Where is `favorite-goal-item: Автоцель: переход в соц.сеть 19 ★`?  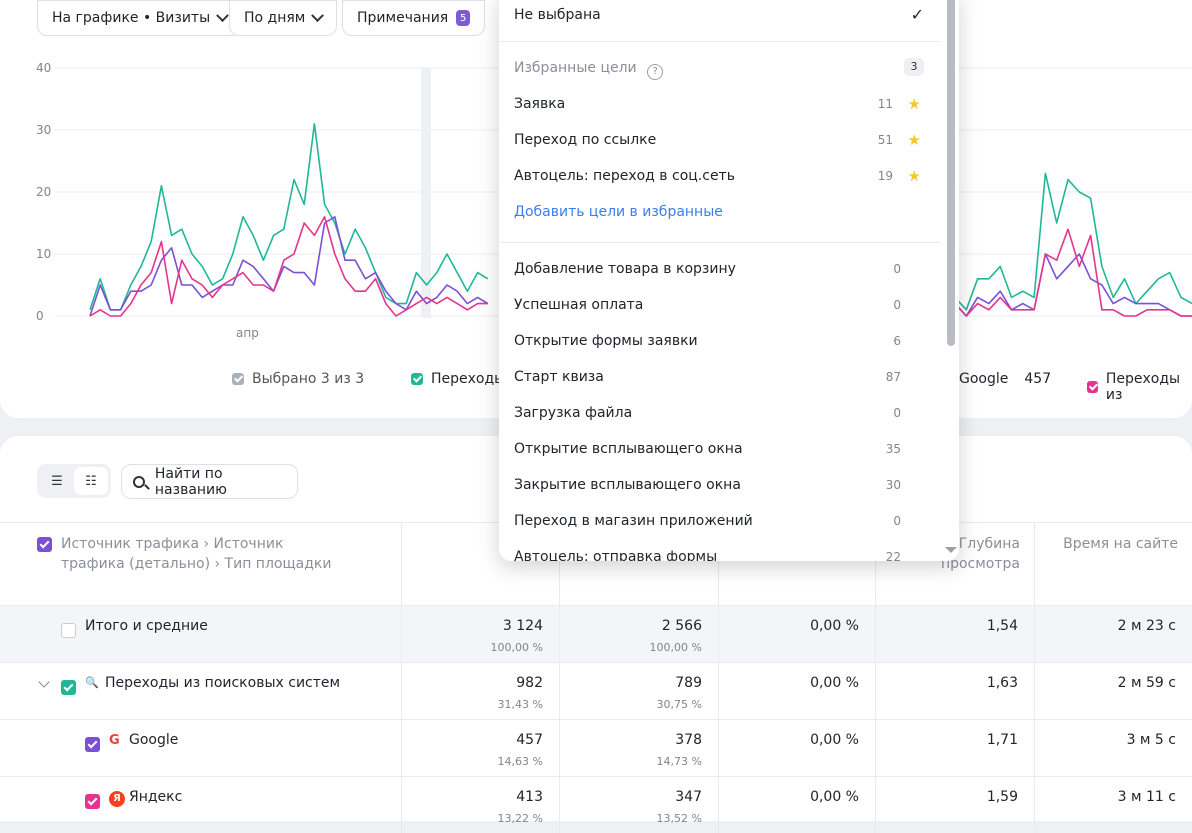
favorite-goal-item: Автоцель: переход в соц.сеть 19 ★ is located at coordinates (717, 176).